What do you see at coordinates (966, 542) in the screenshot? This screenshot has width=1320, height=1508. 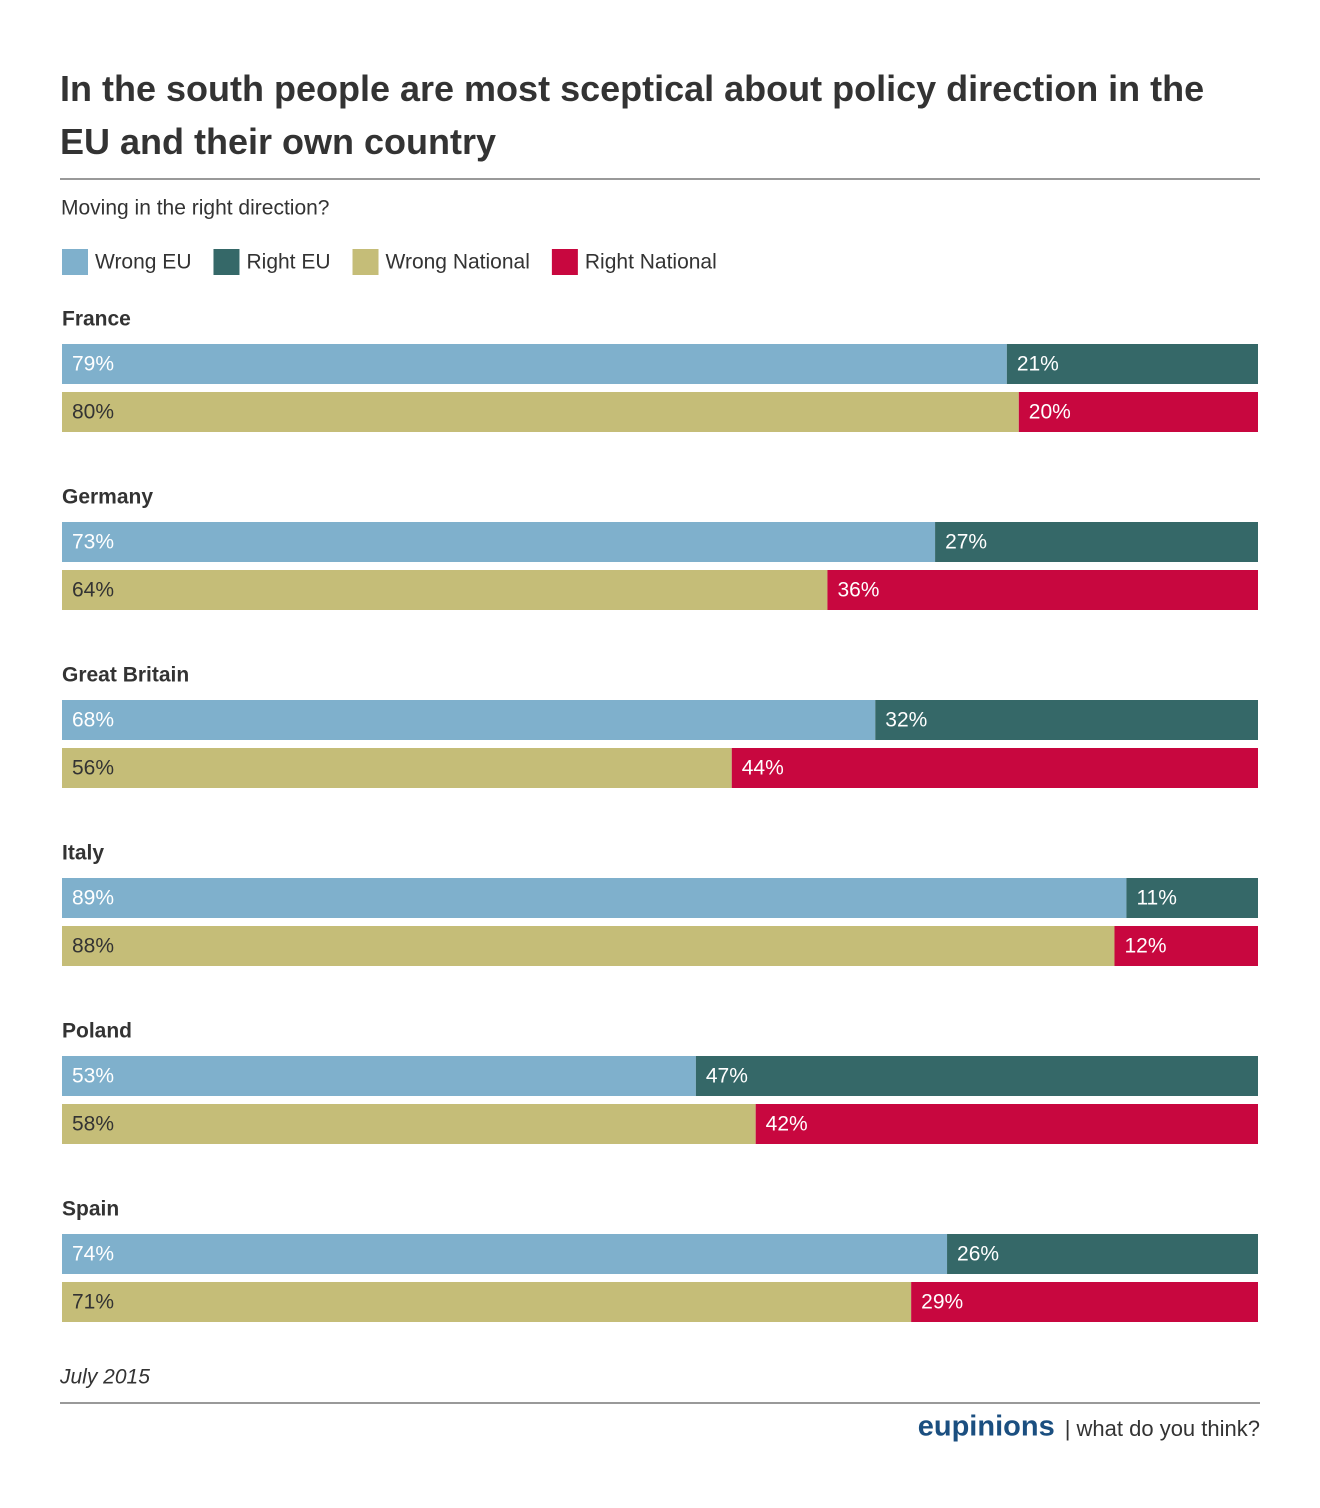 I see `data-label: 27%` at bounding box center [966, 542].